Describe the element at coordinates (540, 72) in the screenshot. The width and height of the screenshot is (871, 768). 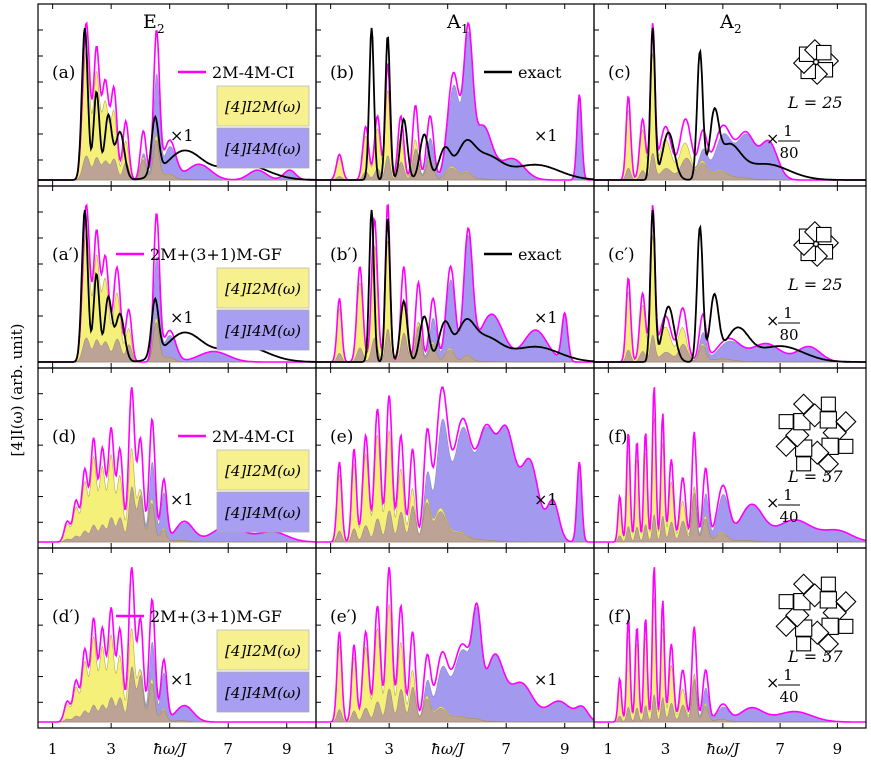
I see `legend-text-exact: exact` at that location.